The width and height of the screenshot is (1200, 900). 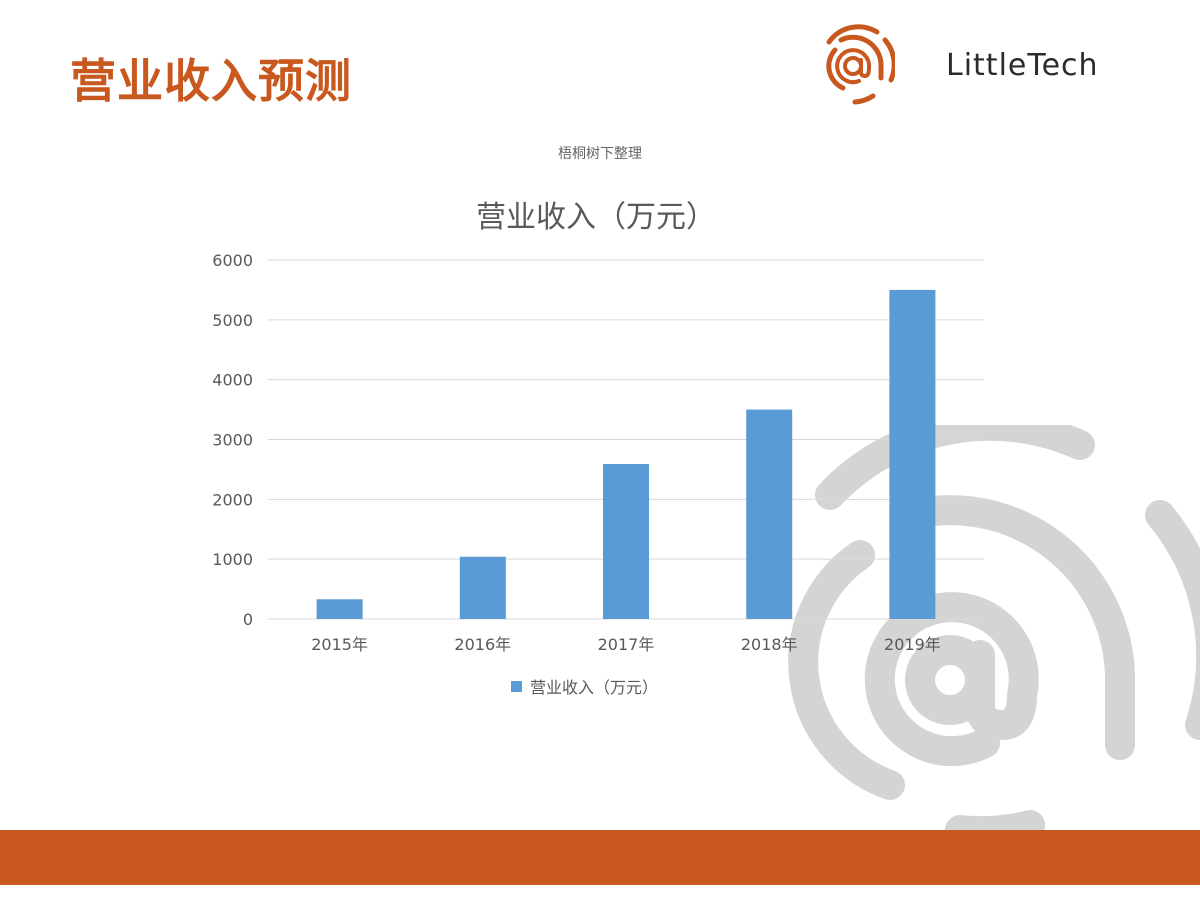 What do you see at coordinates (594, 687) in the screenshot?
I see `legend-label: 营业收入（万元）` at bounding box center [594, 687].